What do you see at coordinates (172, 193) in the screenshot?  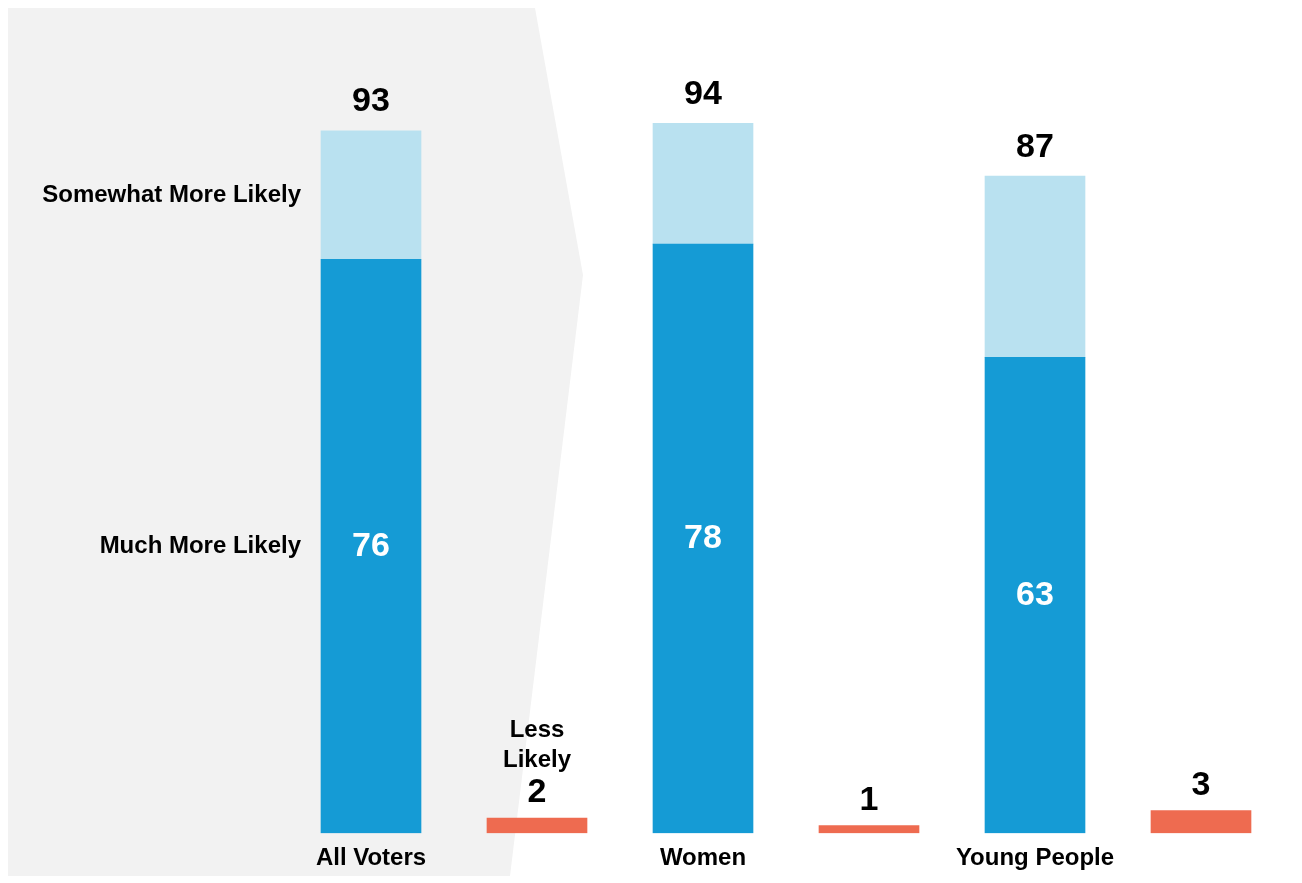 I see `series-label: Somewhat More Likely` at bounding box center [172, 193].